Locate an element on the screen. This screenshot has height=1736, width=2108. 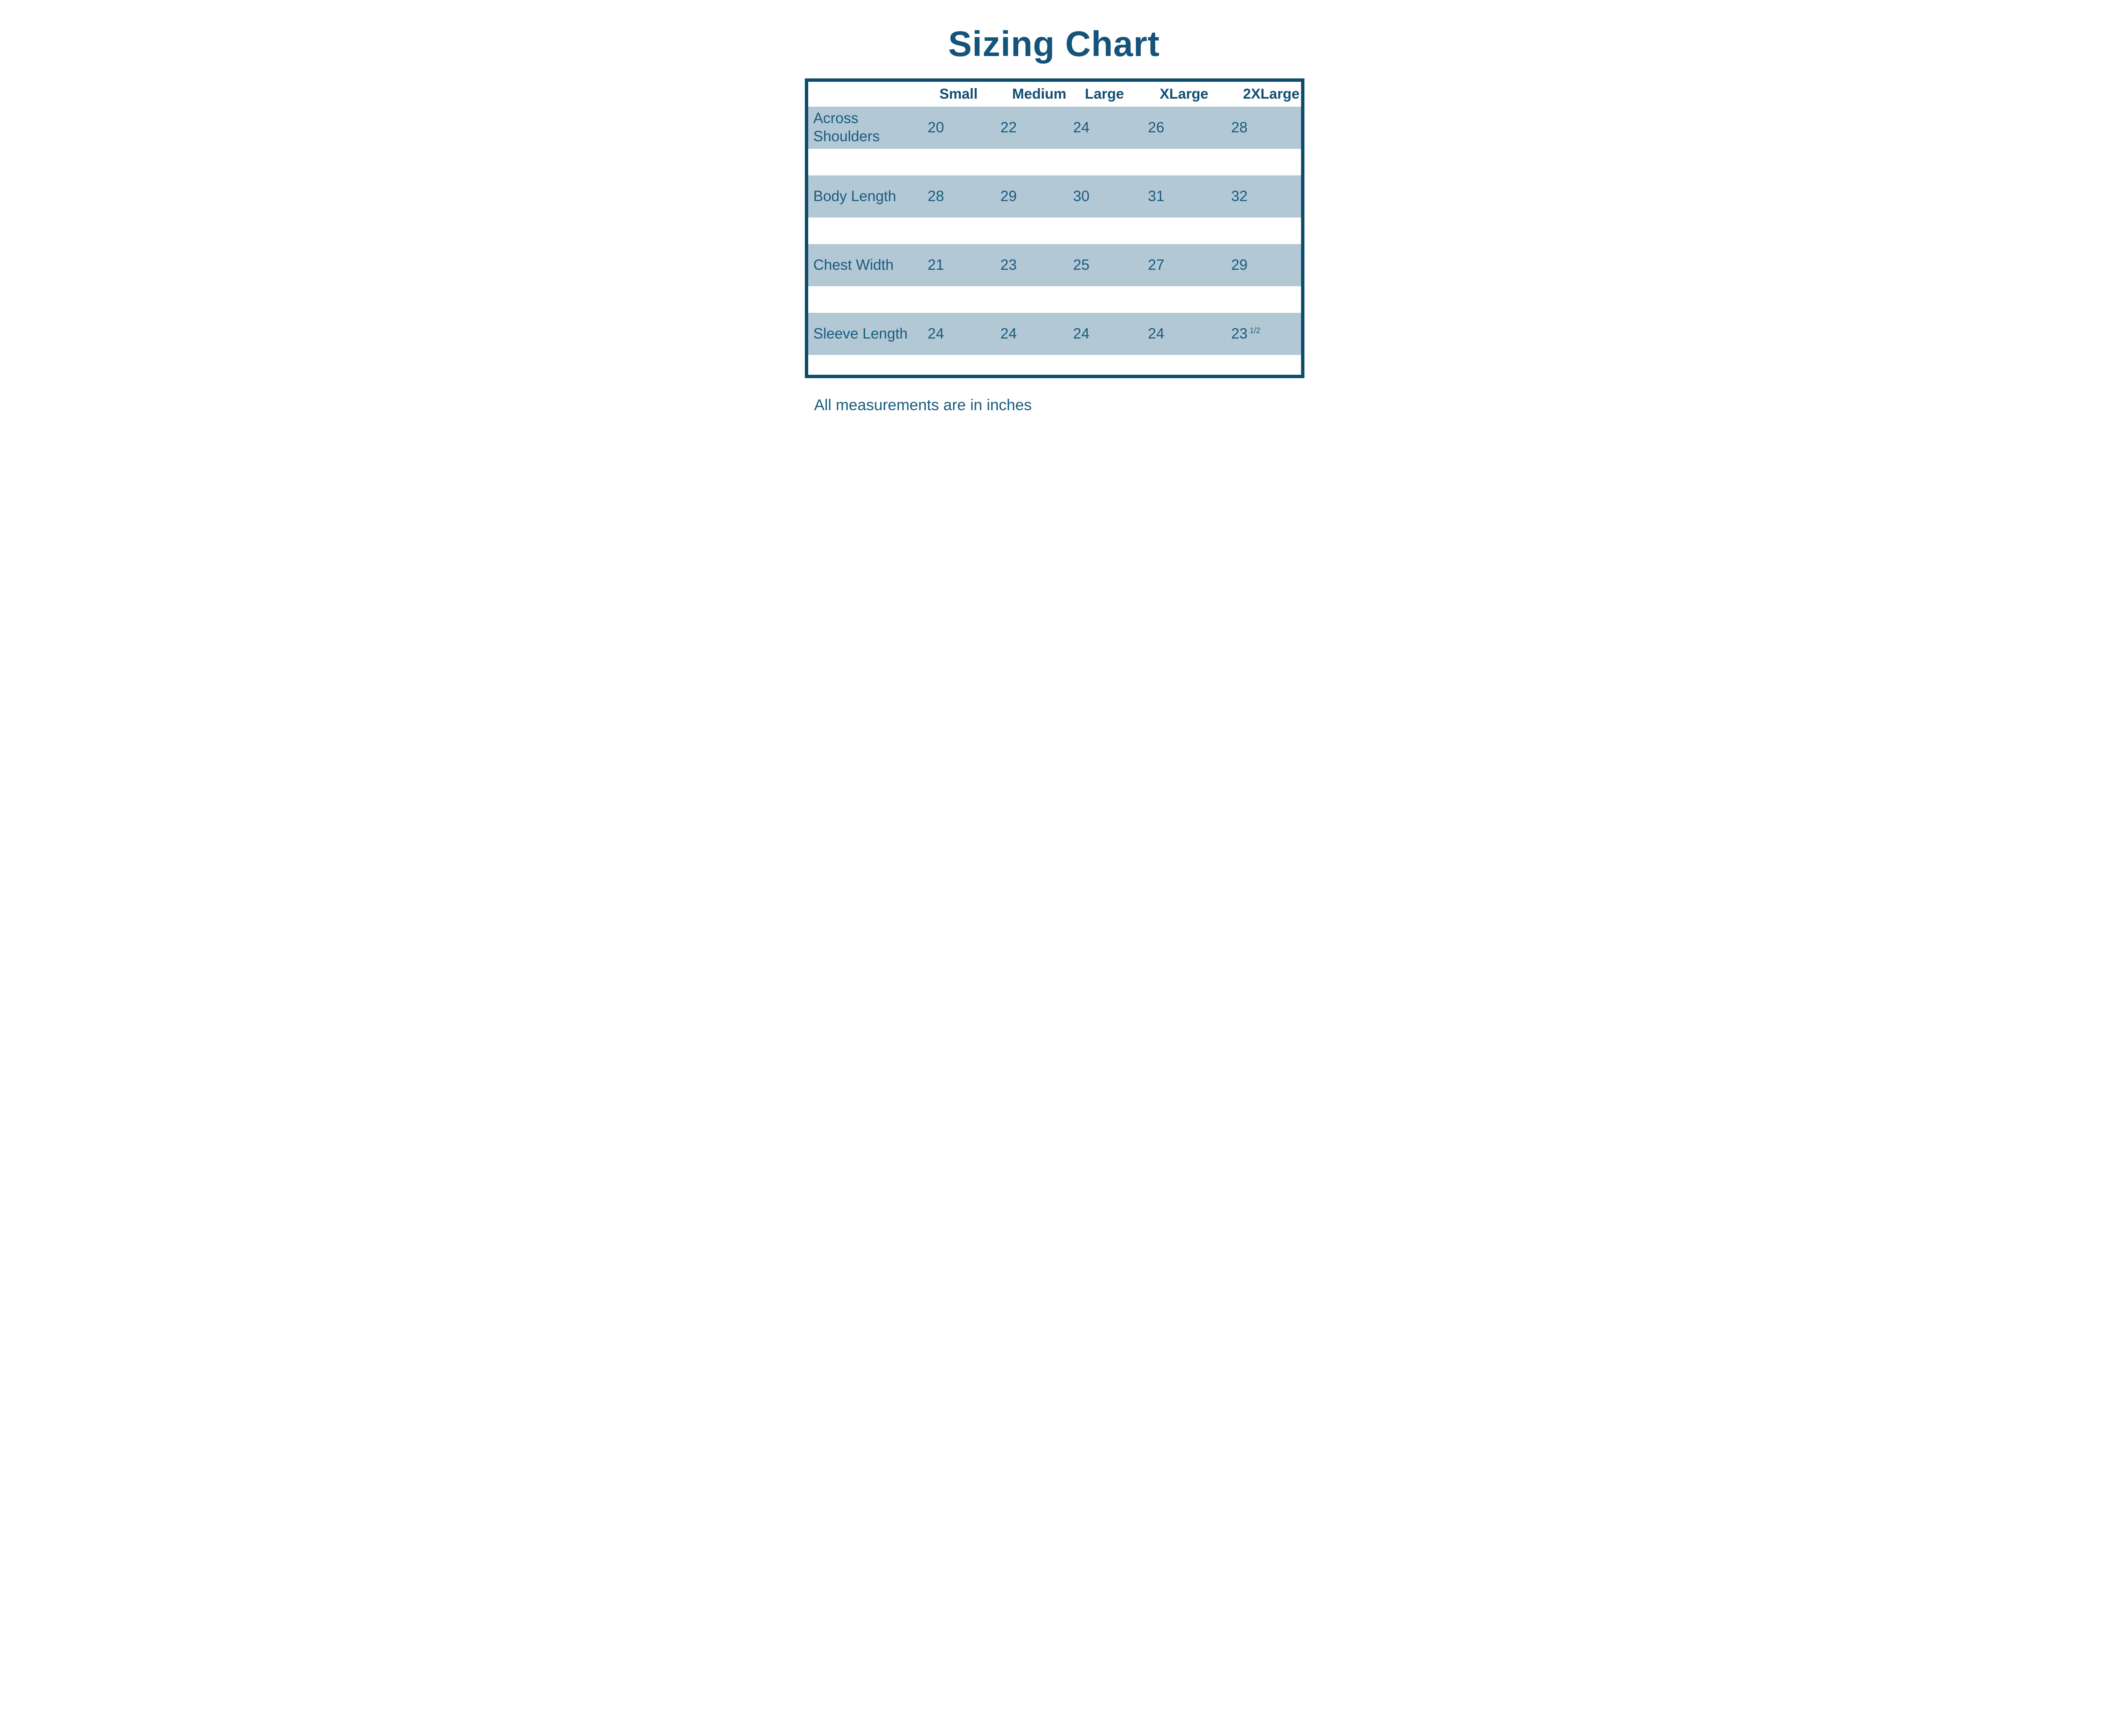
column-header-small: Small is located at coordinates (958, 94).